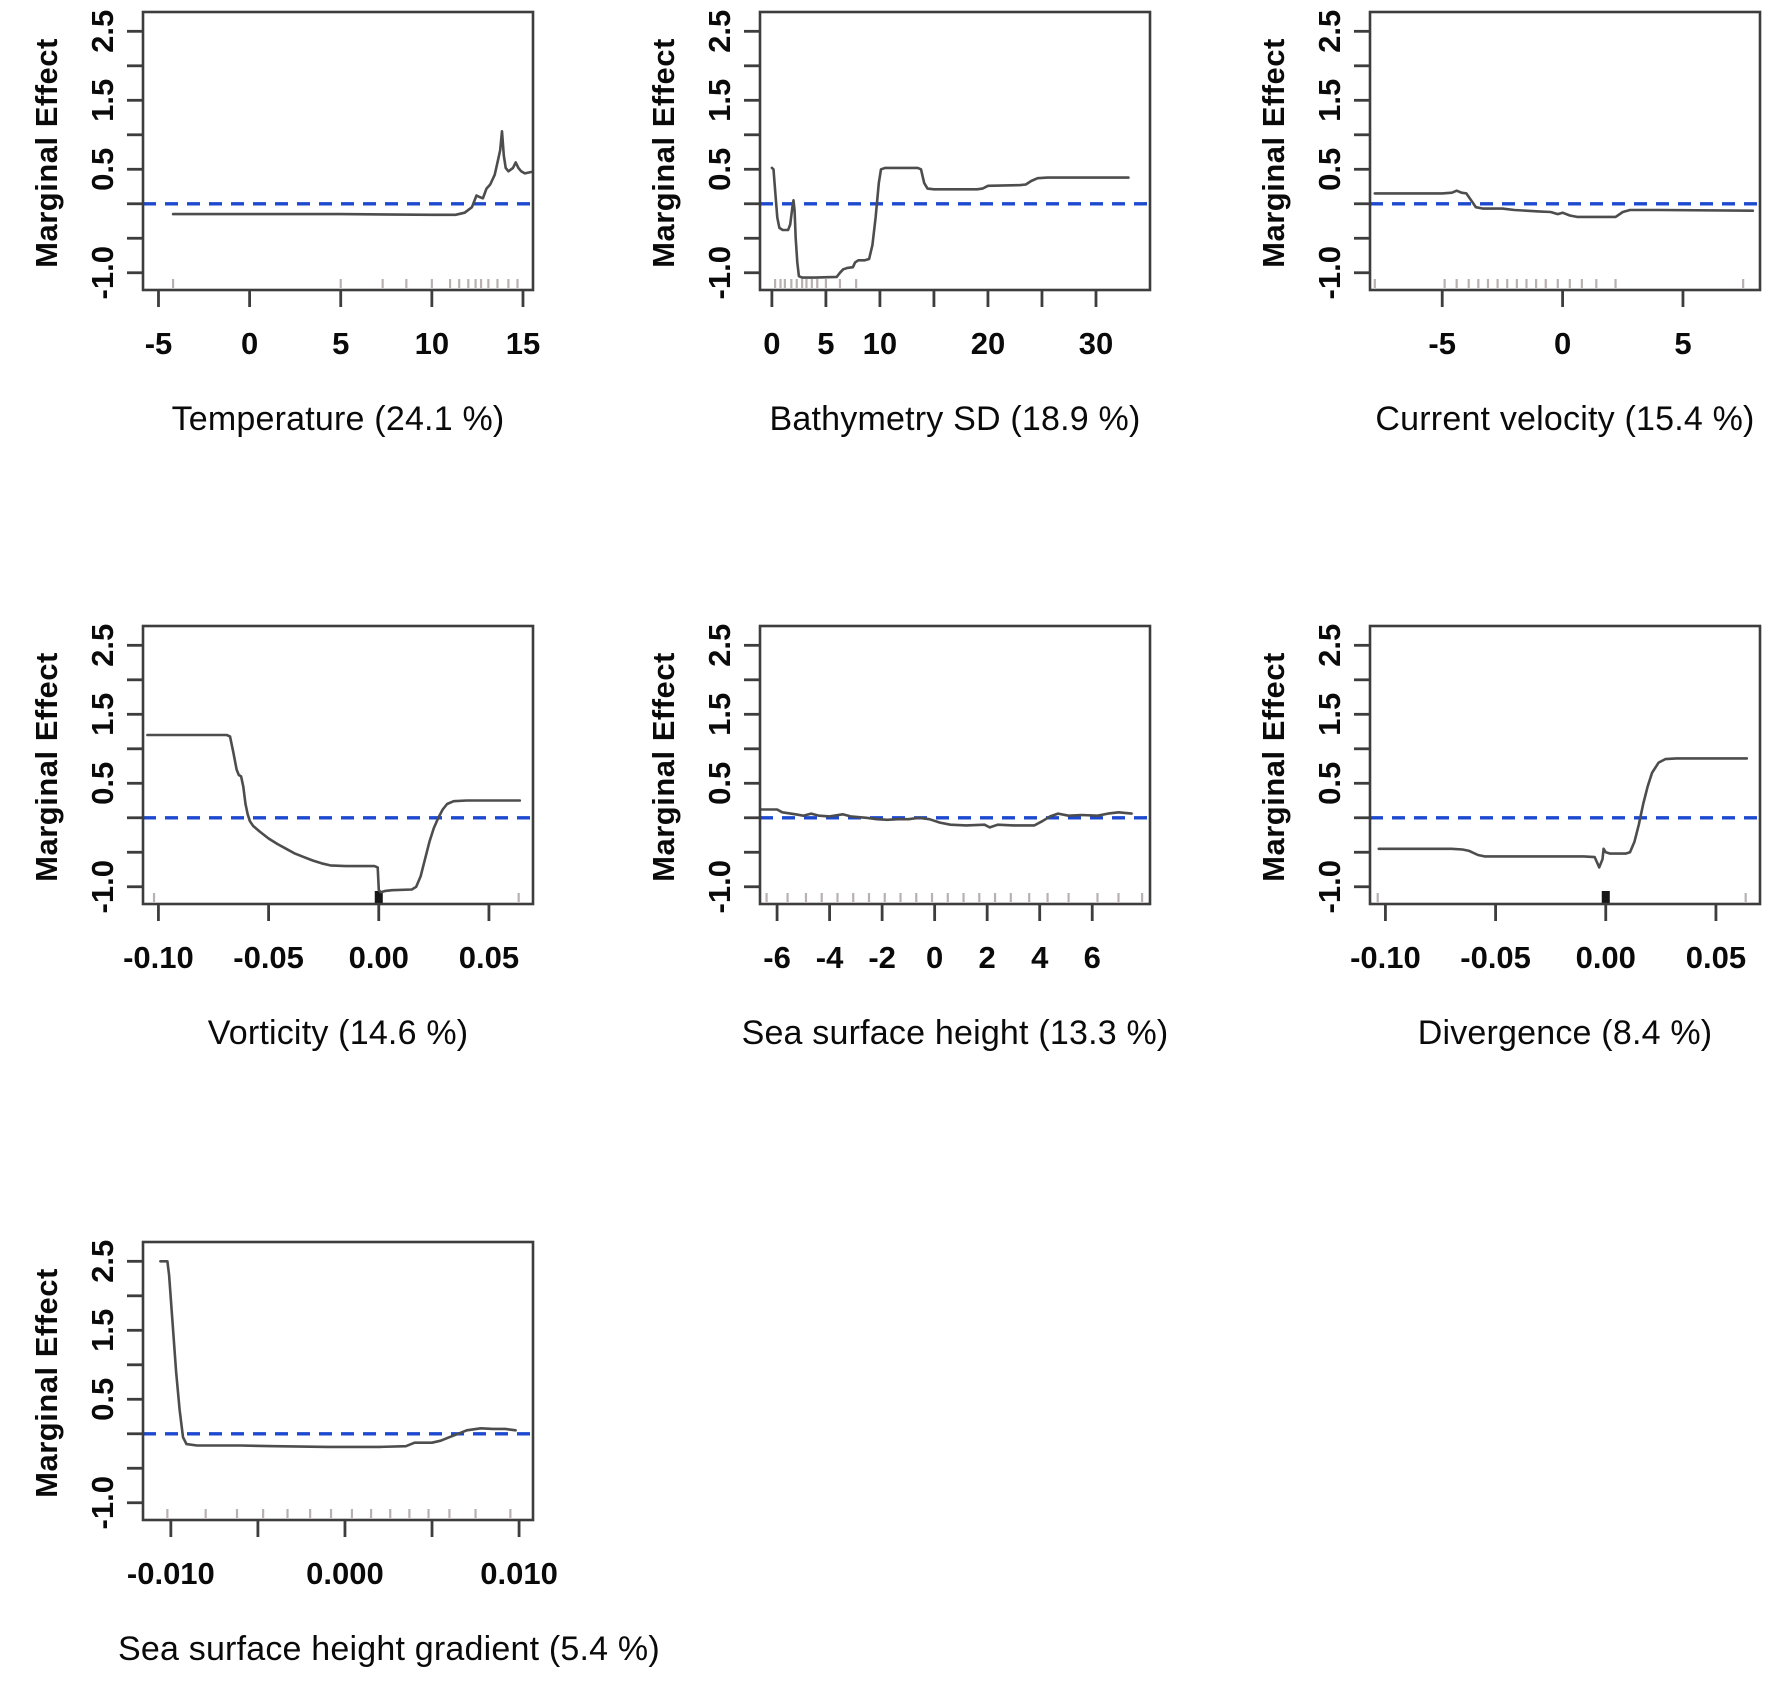  Describe the element at coordinates (1040, 957) in the screenshot. I see `x-tick-label: 4` at that location.